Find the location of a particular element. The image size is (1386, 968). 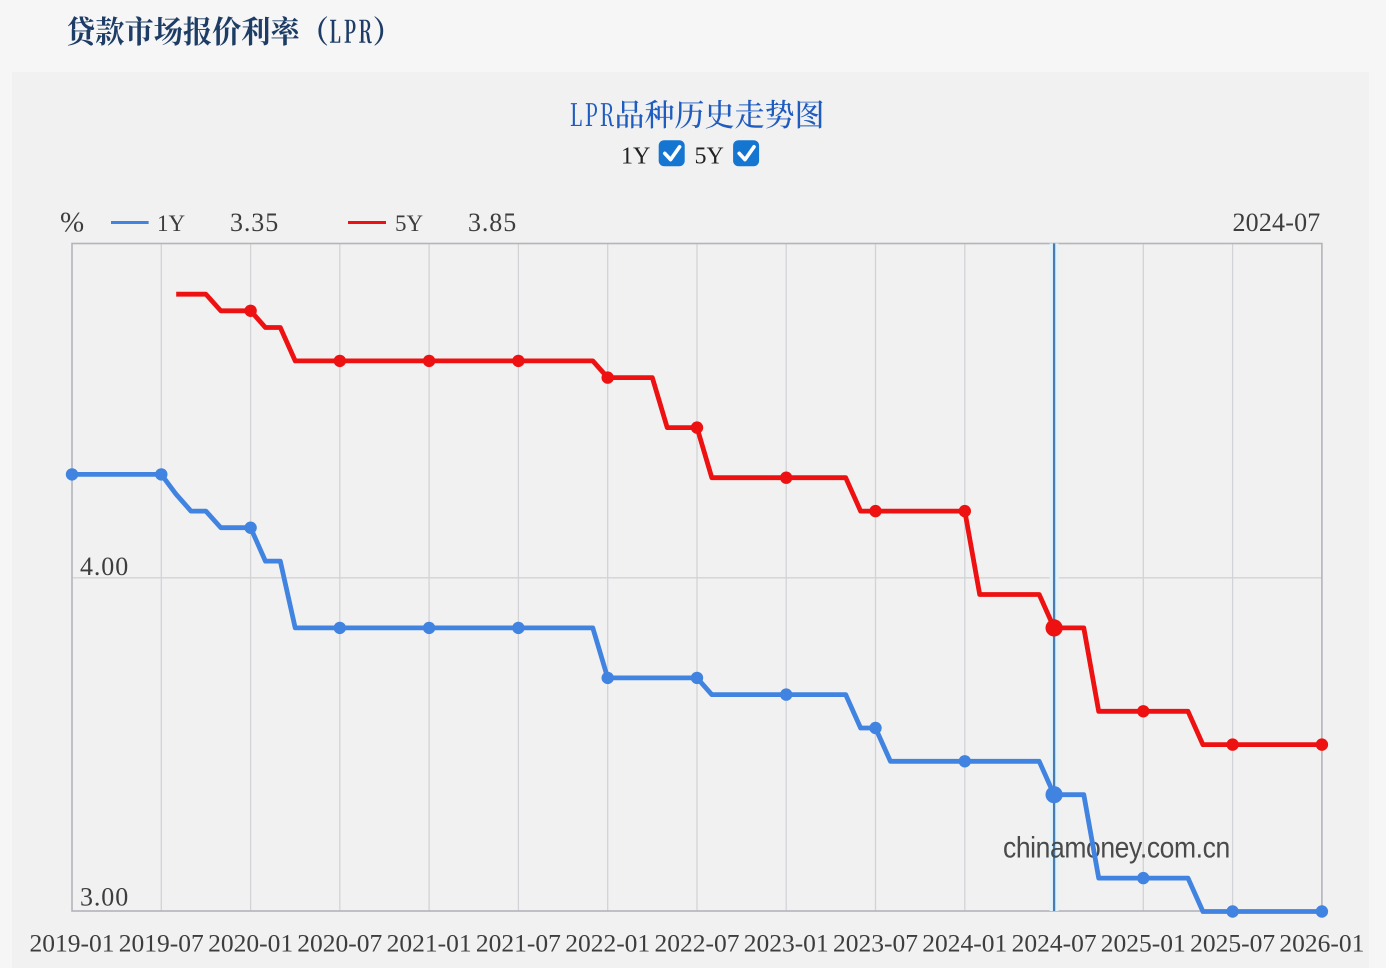

svg-text: 3.85 is located at coordinates (492, 222).